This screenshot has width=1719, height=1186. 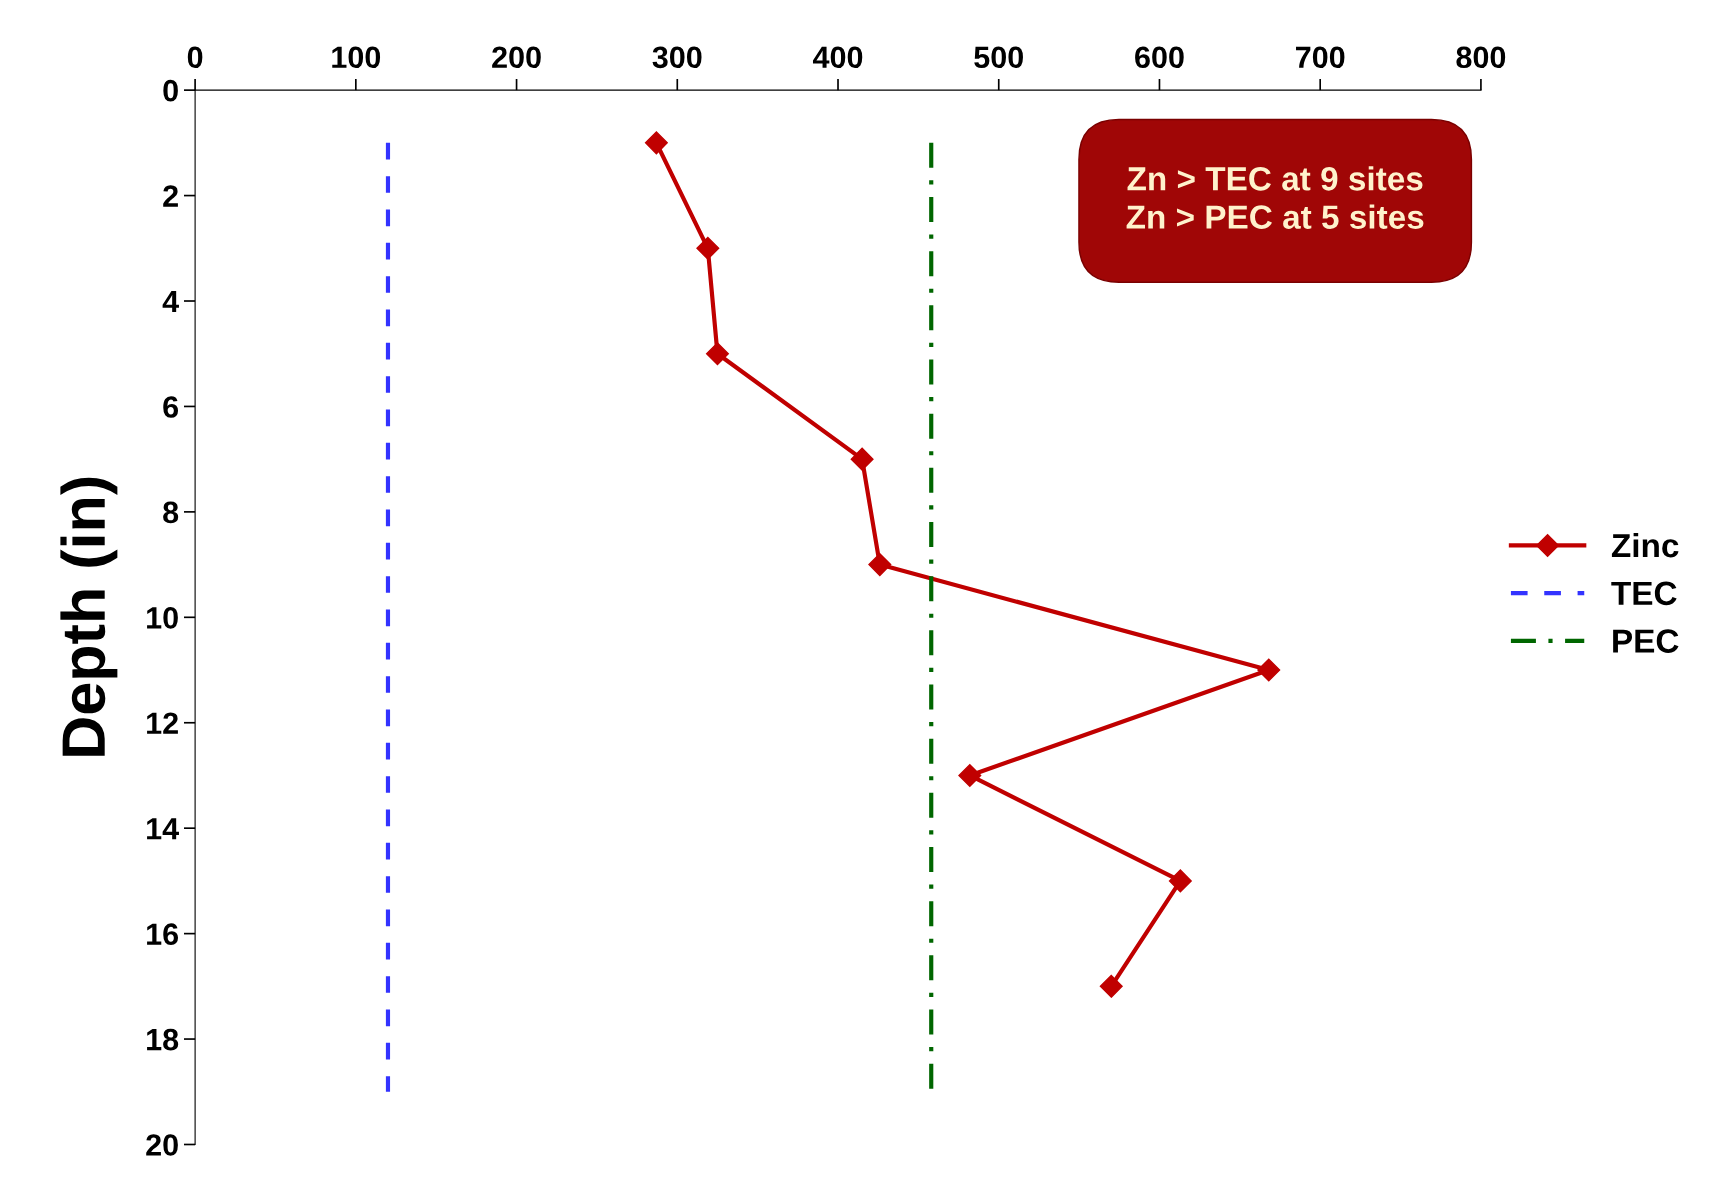 I want to click on x-tick-label: 0, so click(x=195, y=57).